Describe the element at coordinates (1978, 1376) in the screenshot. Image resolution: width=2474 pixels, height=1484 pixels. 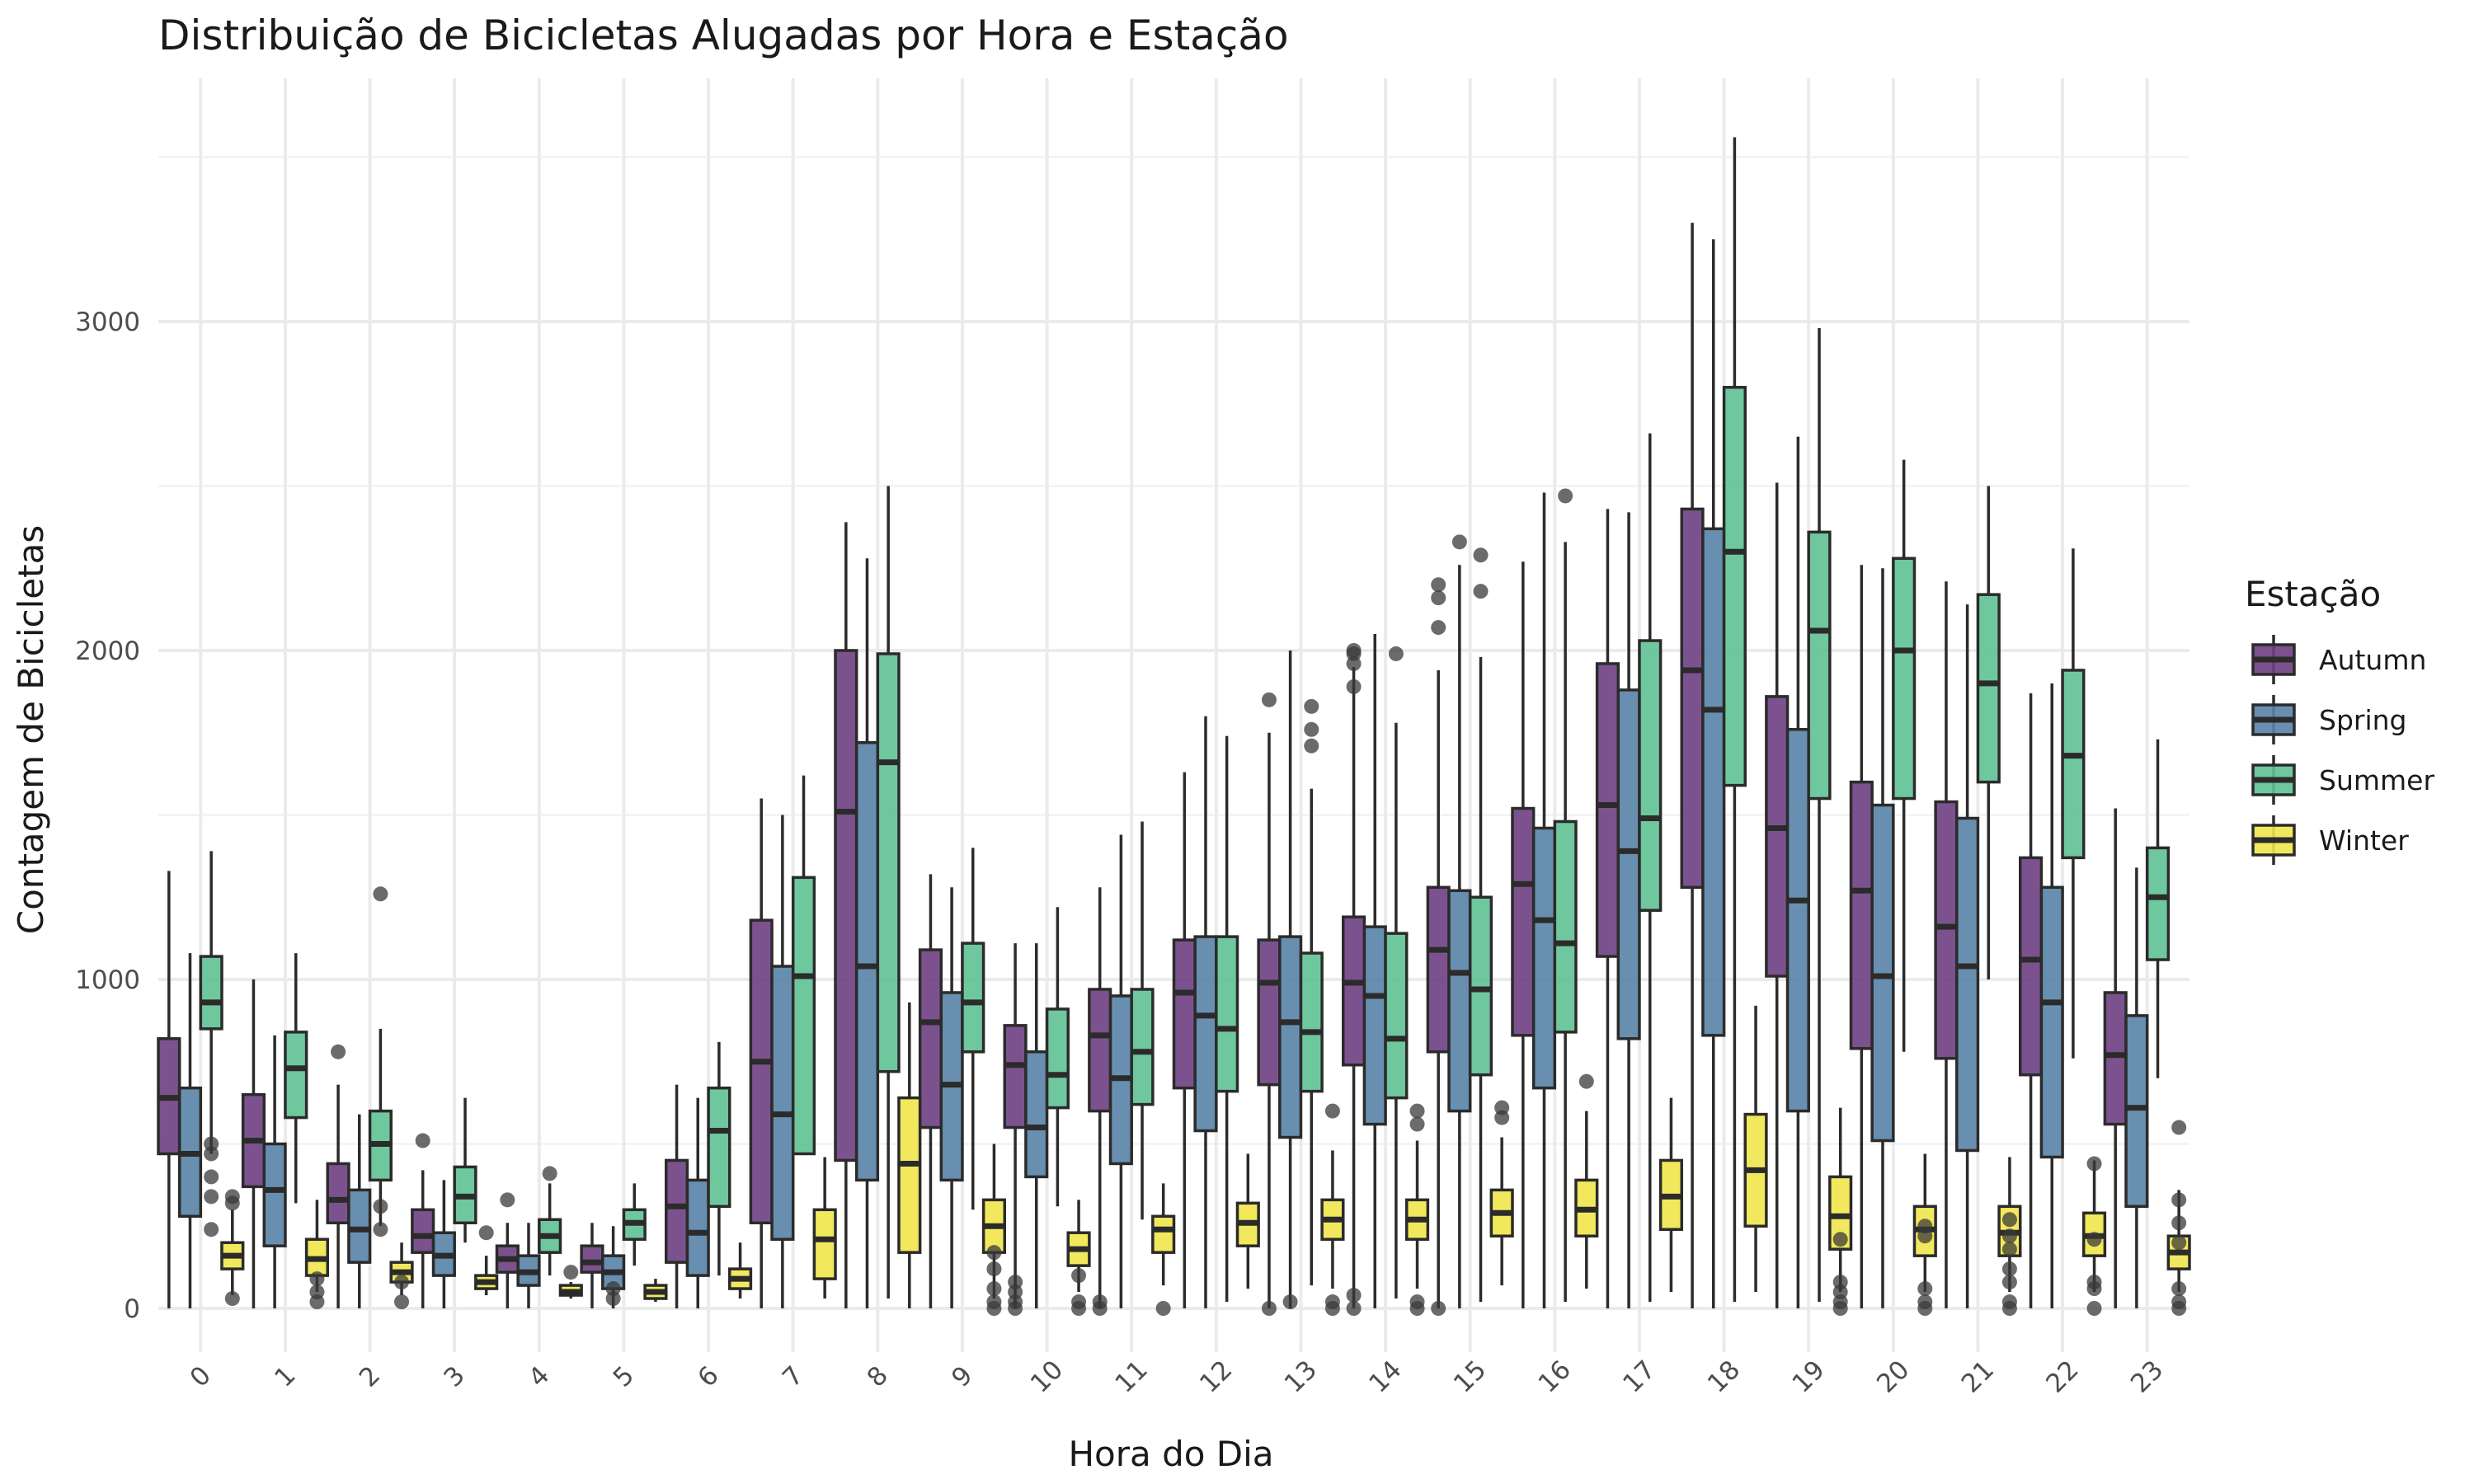
I see `x-tick-label: 21` at that location.